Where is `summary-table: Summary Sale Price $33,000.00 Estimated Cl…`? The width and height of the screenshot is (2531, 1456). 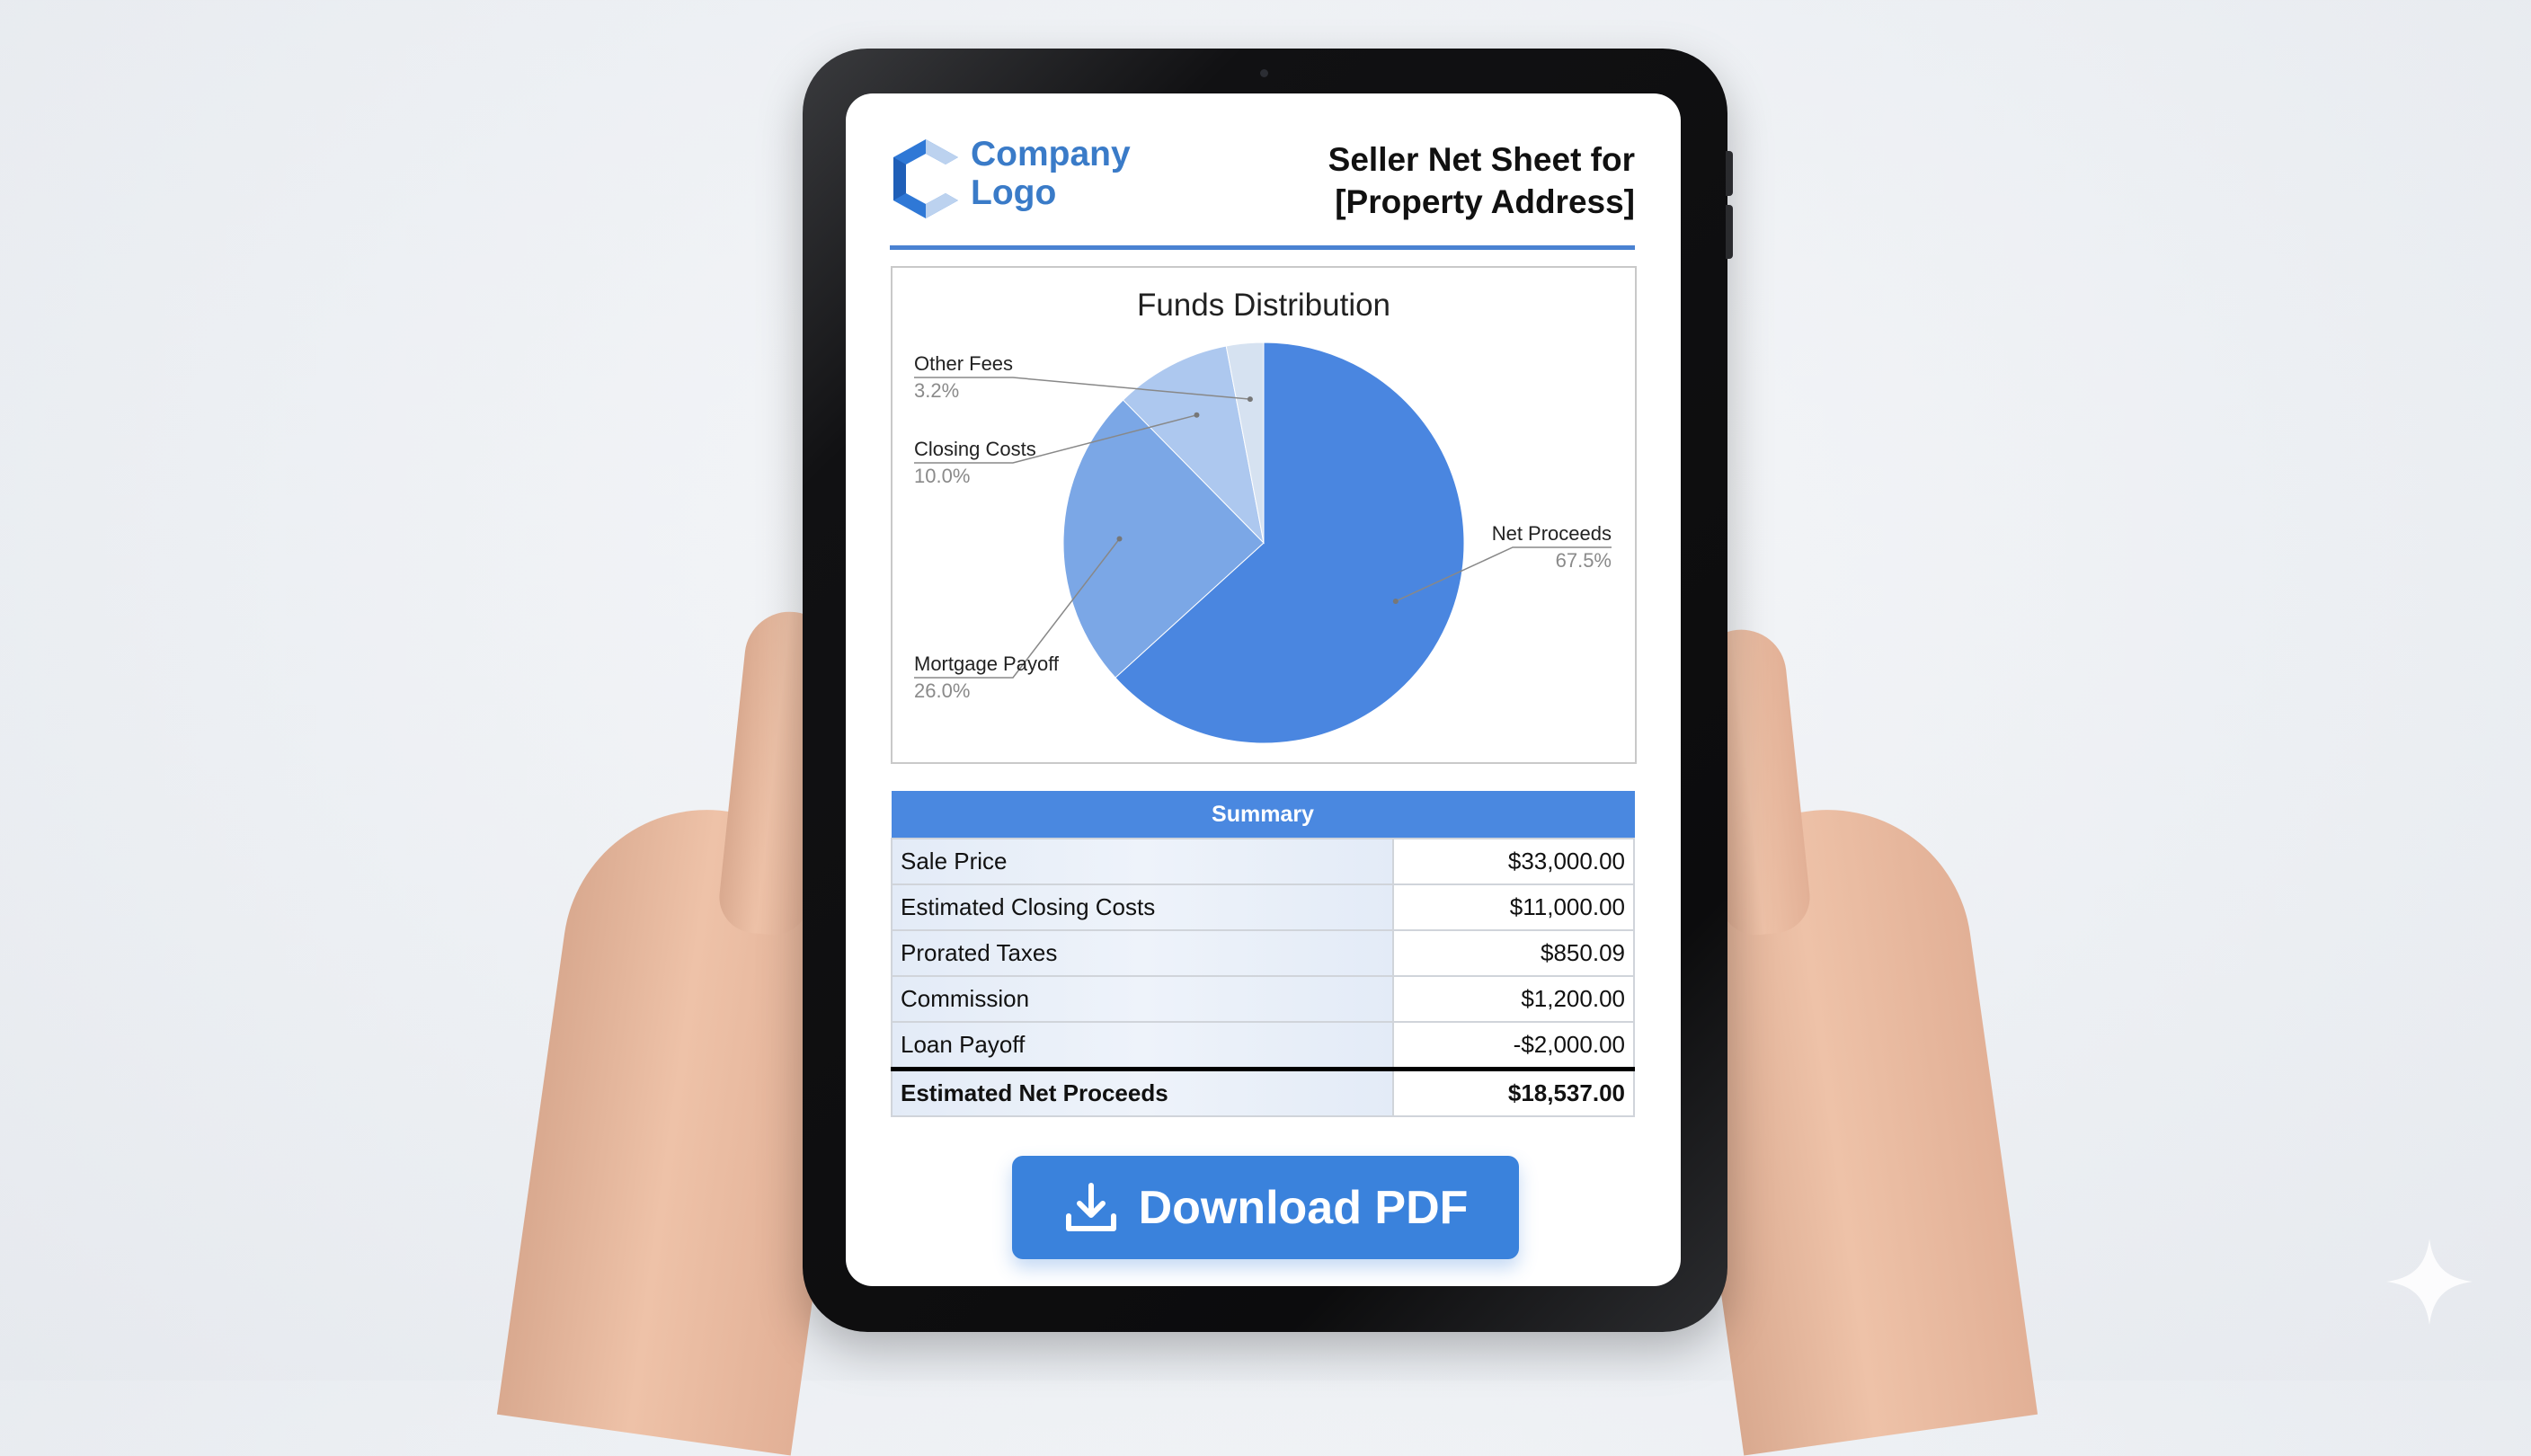 summary-table: Summary Sale Price $33,000.00 Estimated Cl… is located at coordinates (1263, 954).